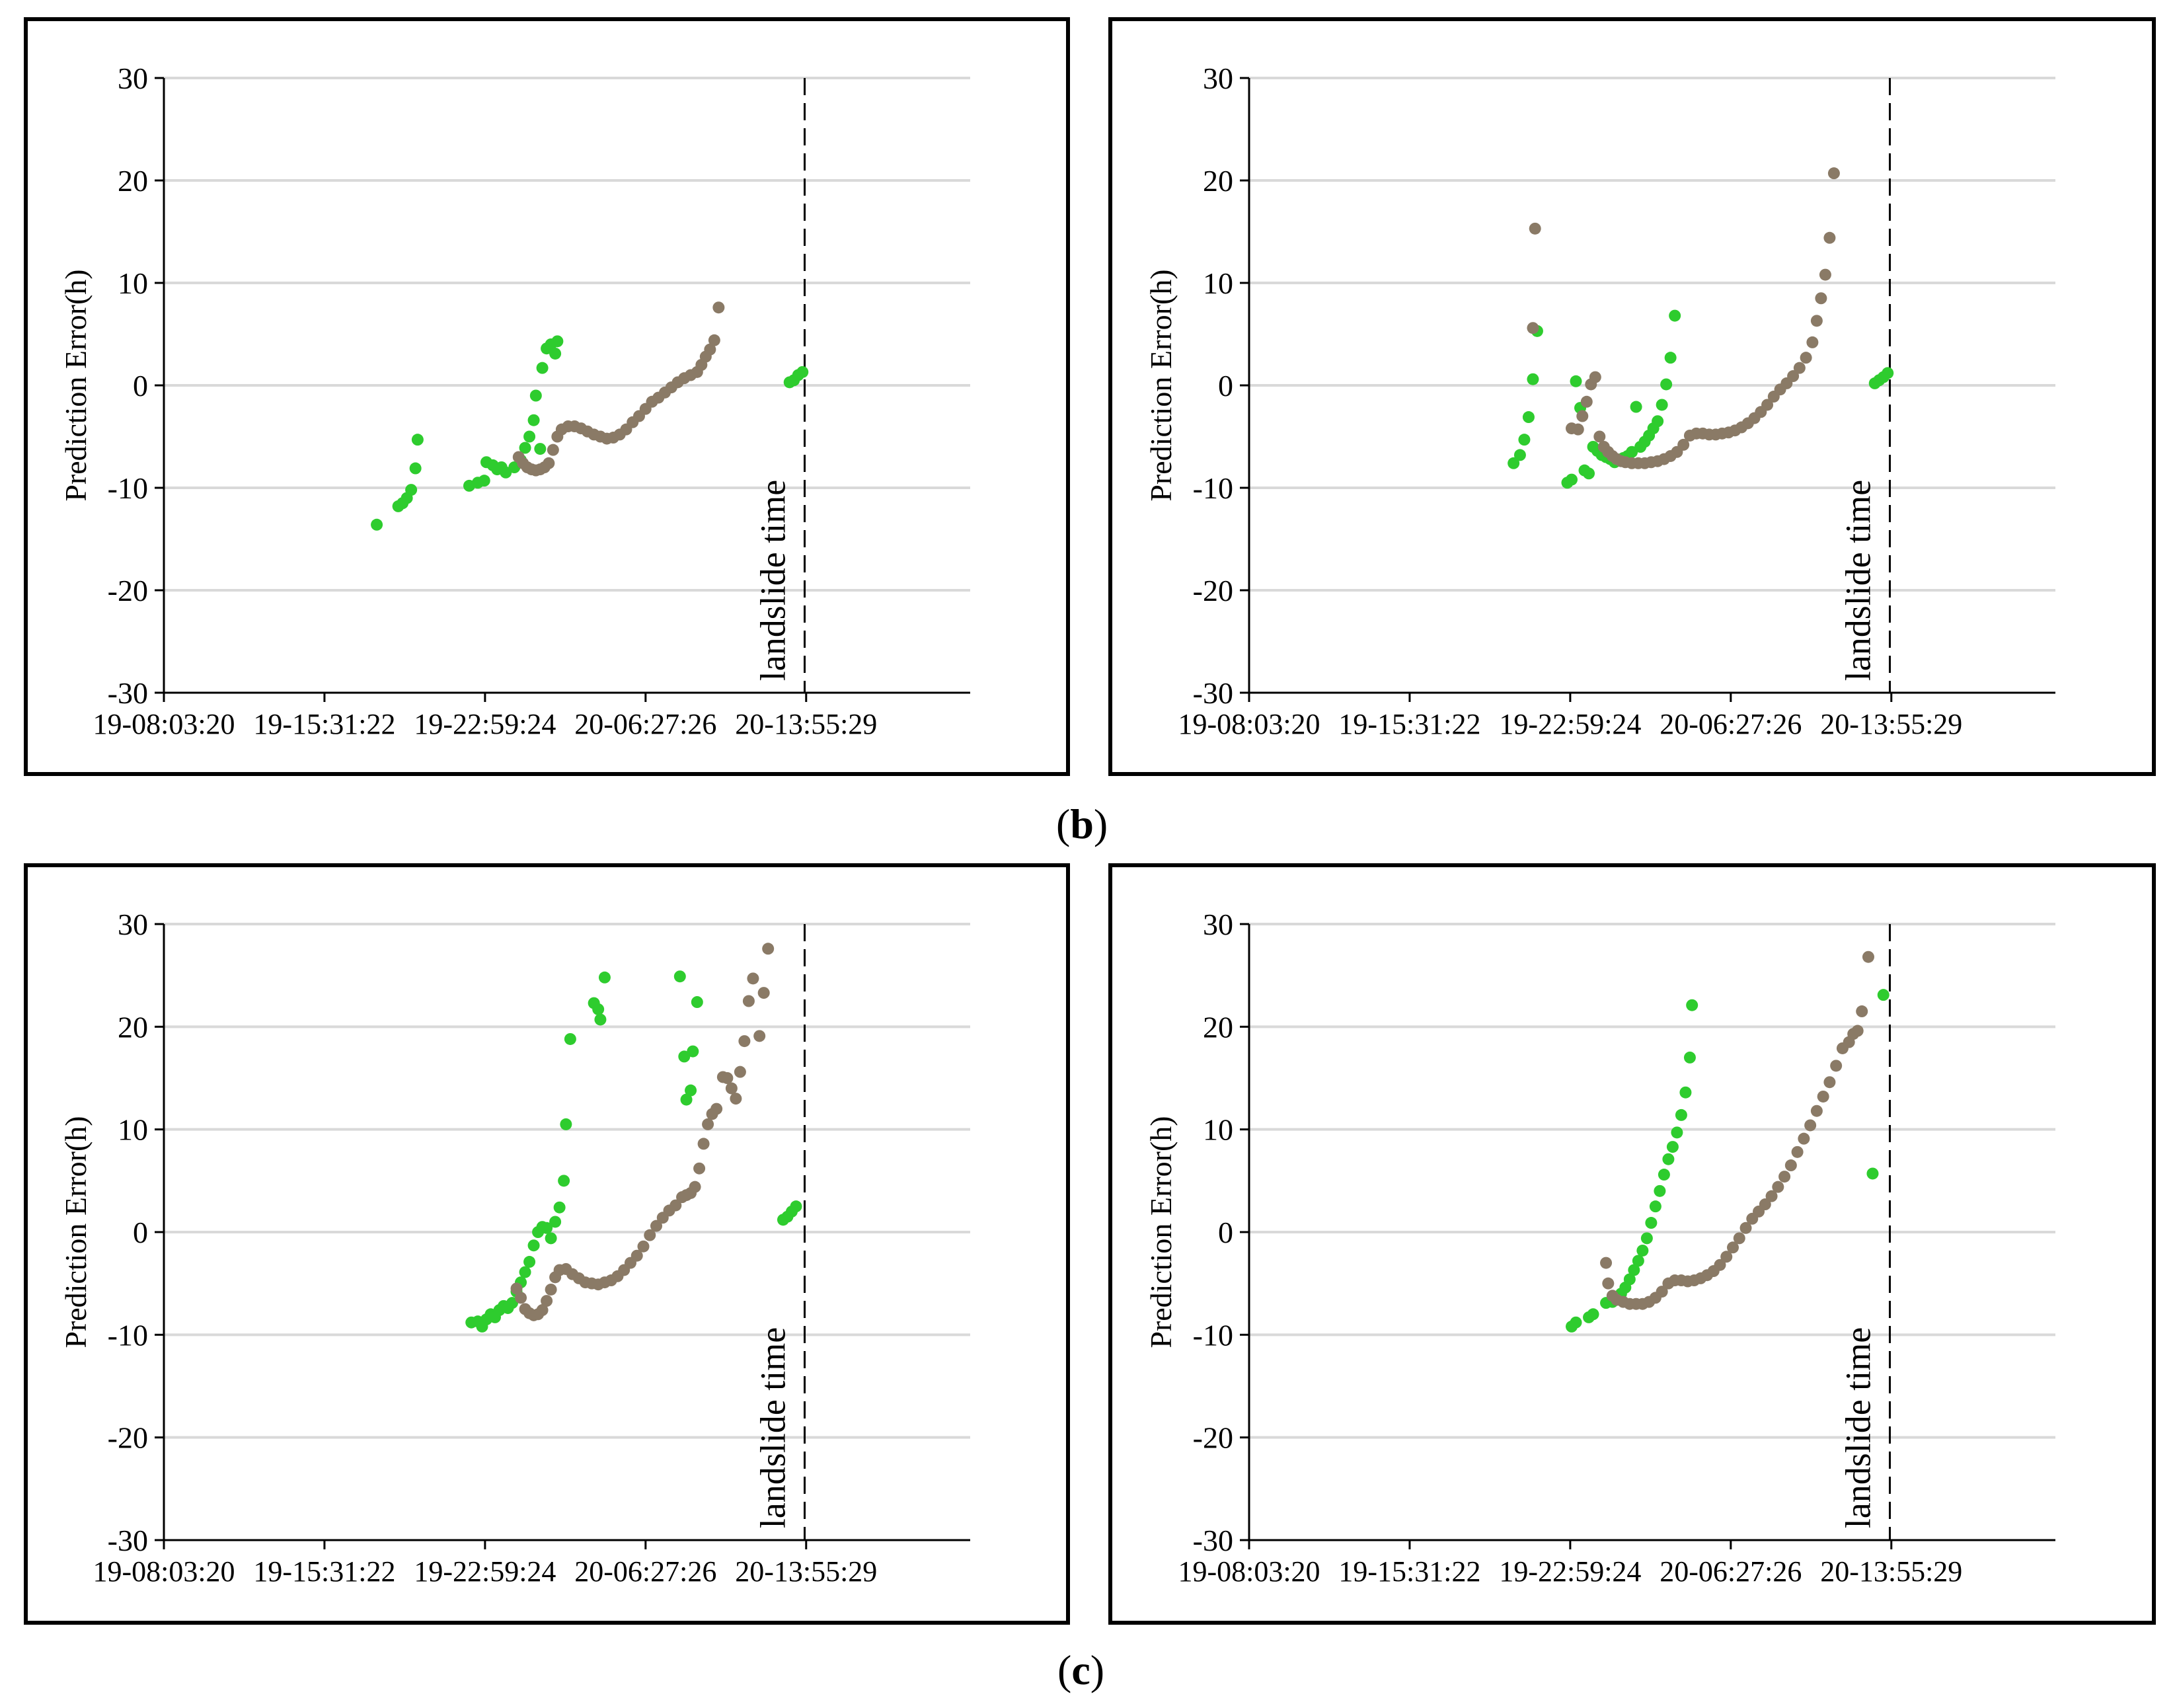 This screenshot has height=1708, width=2177. Describe the element at coordinates (1218, 283) in the screenshot. I see `chart-b-right-y-tick-label: 10` at that location.